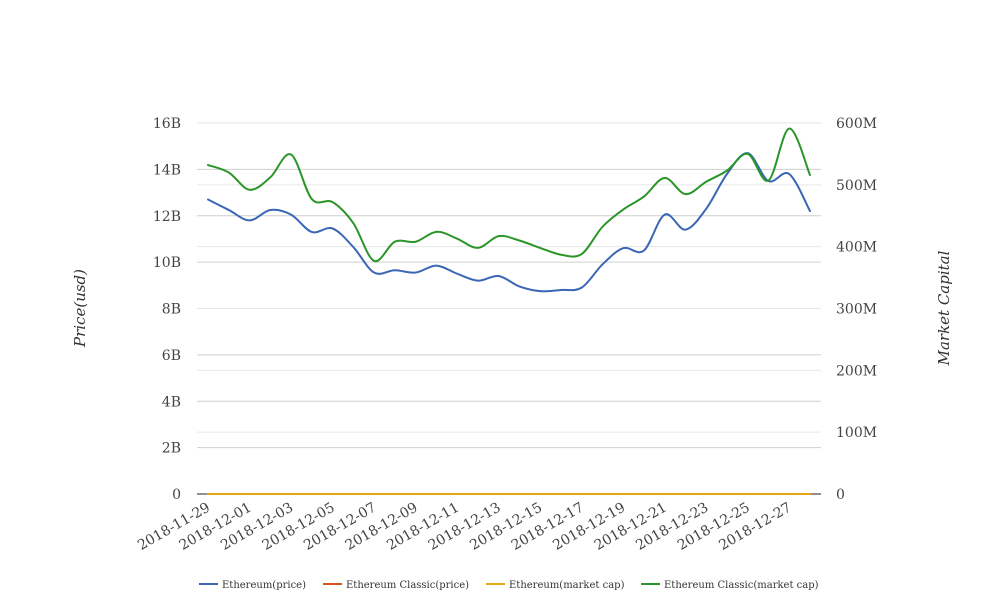 The width and height of the screenshot is (1008, 616). Describe the element at coordinates (840, 495) in the screenshot. I see `y2-tick-label: 0` at that location.